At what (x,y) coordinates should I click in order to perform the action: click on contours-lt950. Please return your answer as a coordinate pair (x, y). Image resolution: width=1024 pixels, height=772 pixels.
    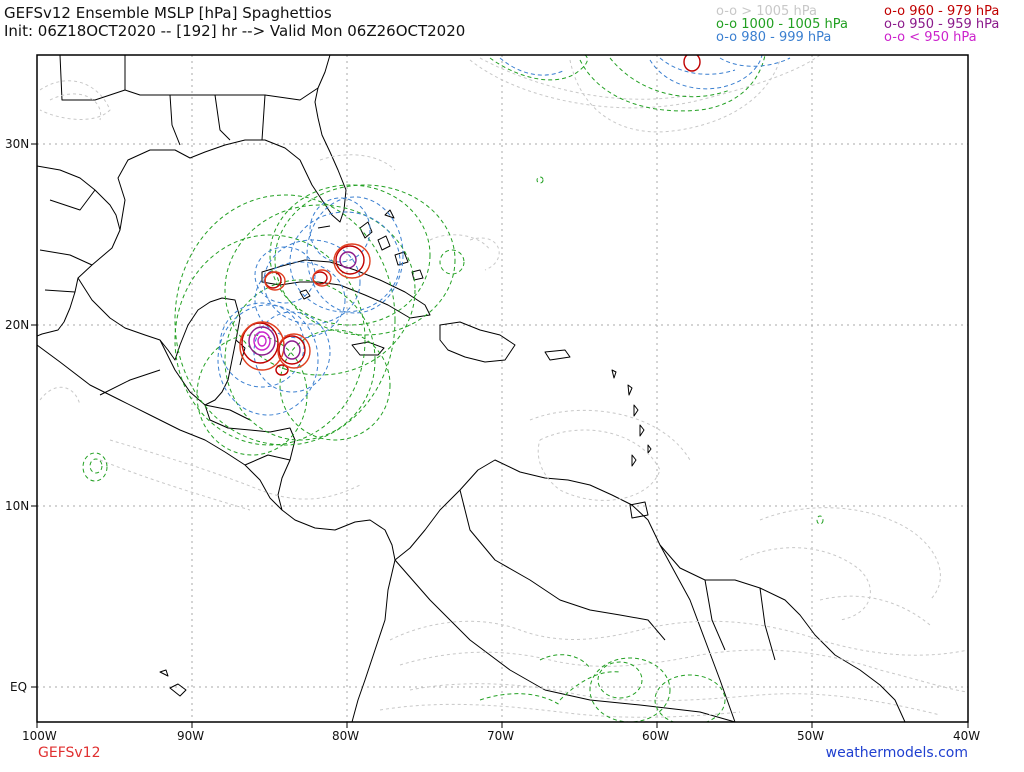
    Looking at the image, I should click on (262, 341).